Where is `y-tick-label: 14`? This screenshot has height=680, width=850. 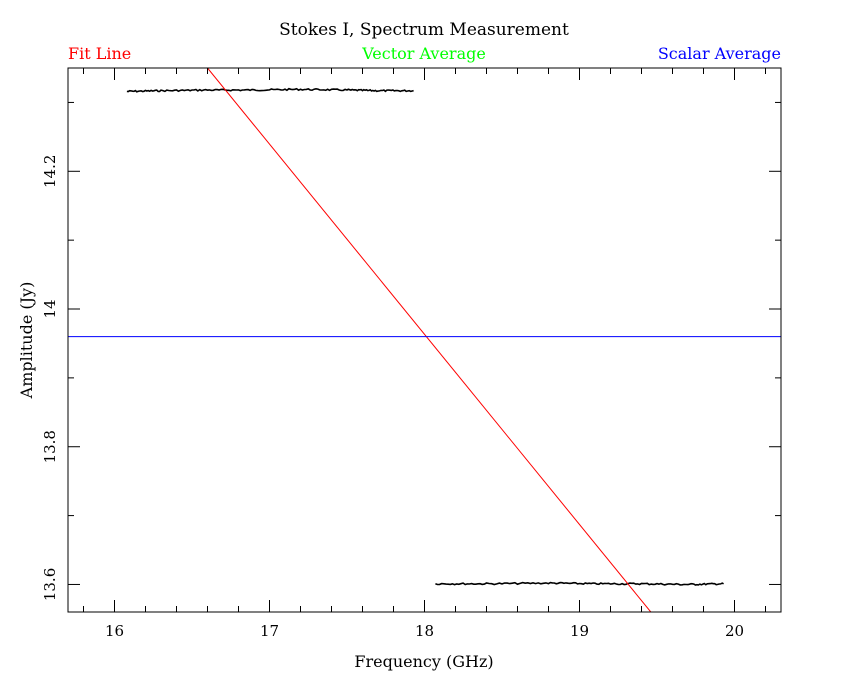 y-tick-label: 14 is located at coordinates (50, 308).